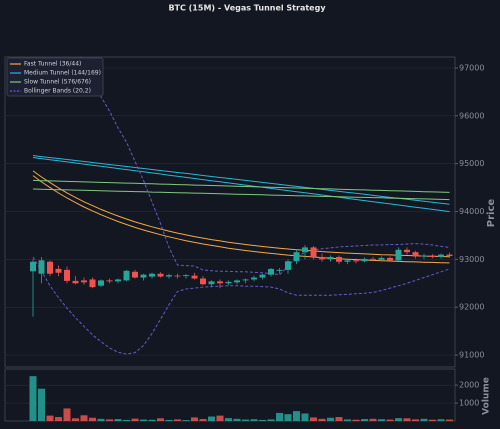  Describe the element at coordinates (471, 115) in the screenshot. I see `y-tick-label: 96000` at that location.